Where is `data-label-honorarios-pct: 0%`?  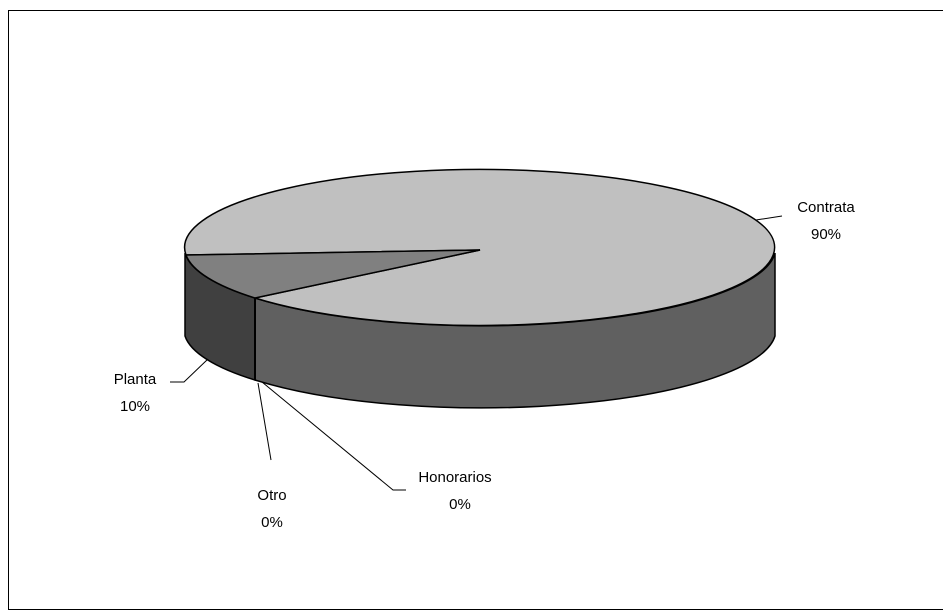 data-label-honorarios-pct: 0% is located at coordinates (460, 504).